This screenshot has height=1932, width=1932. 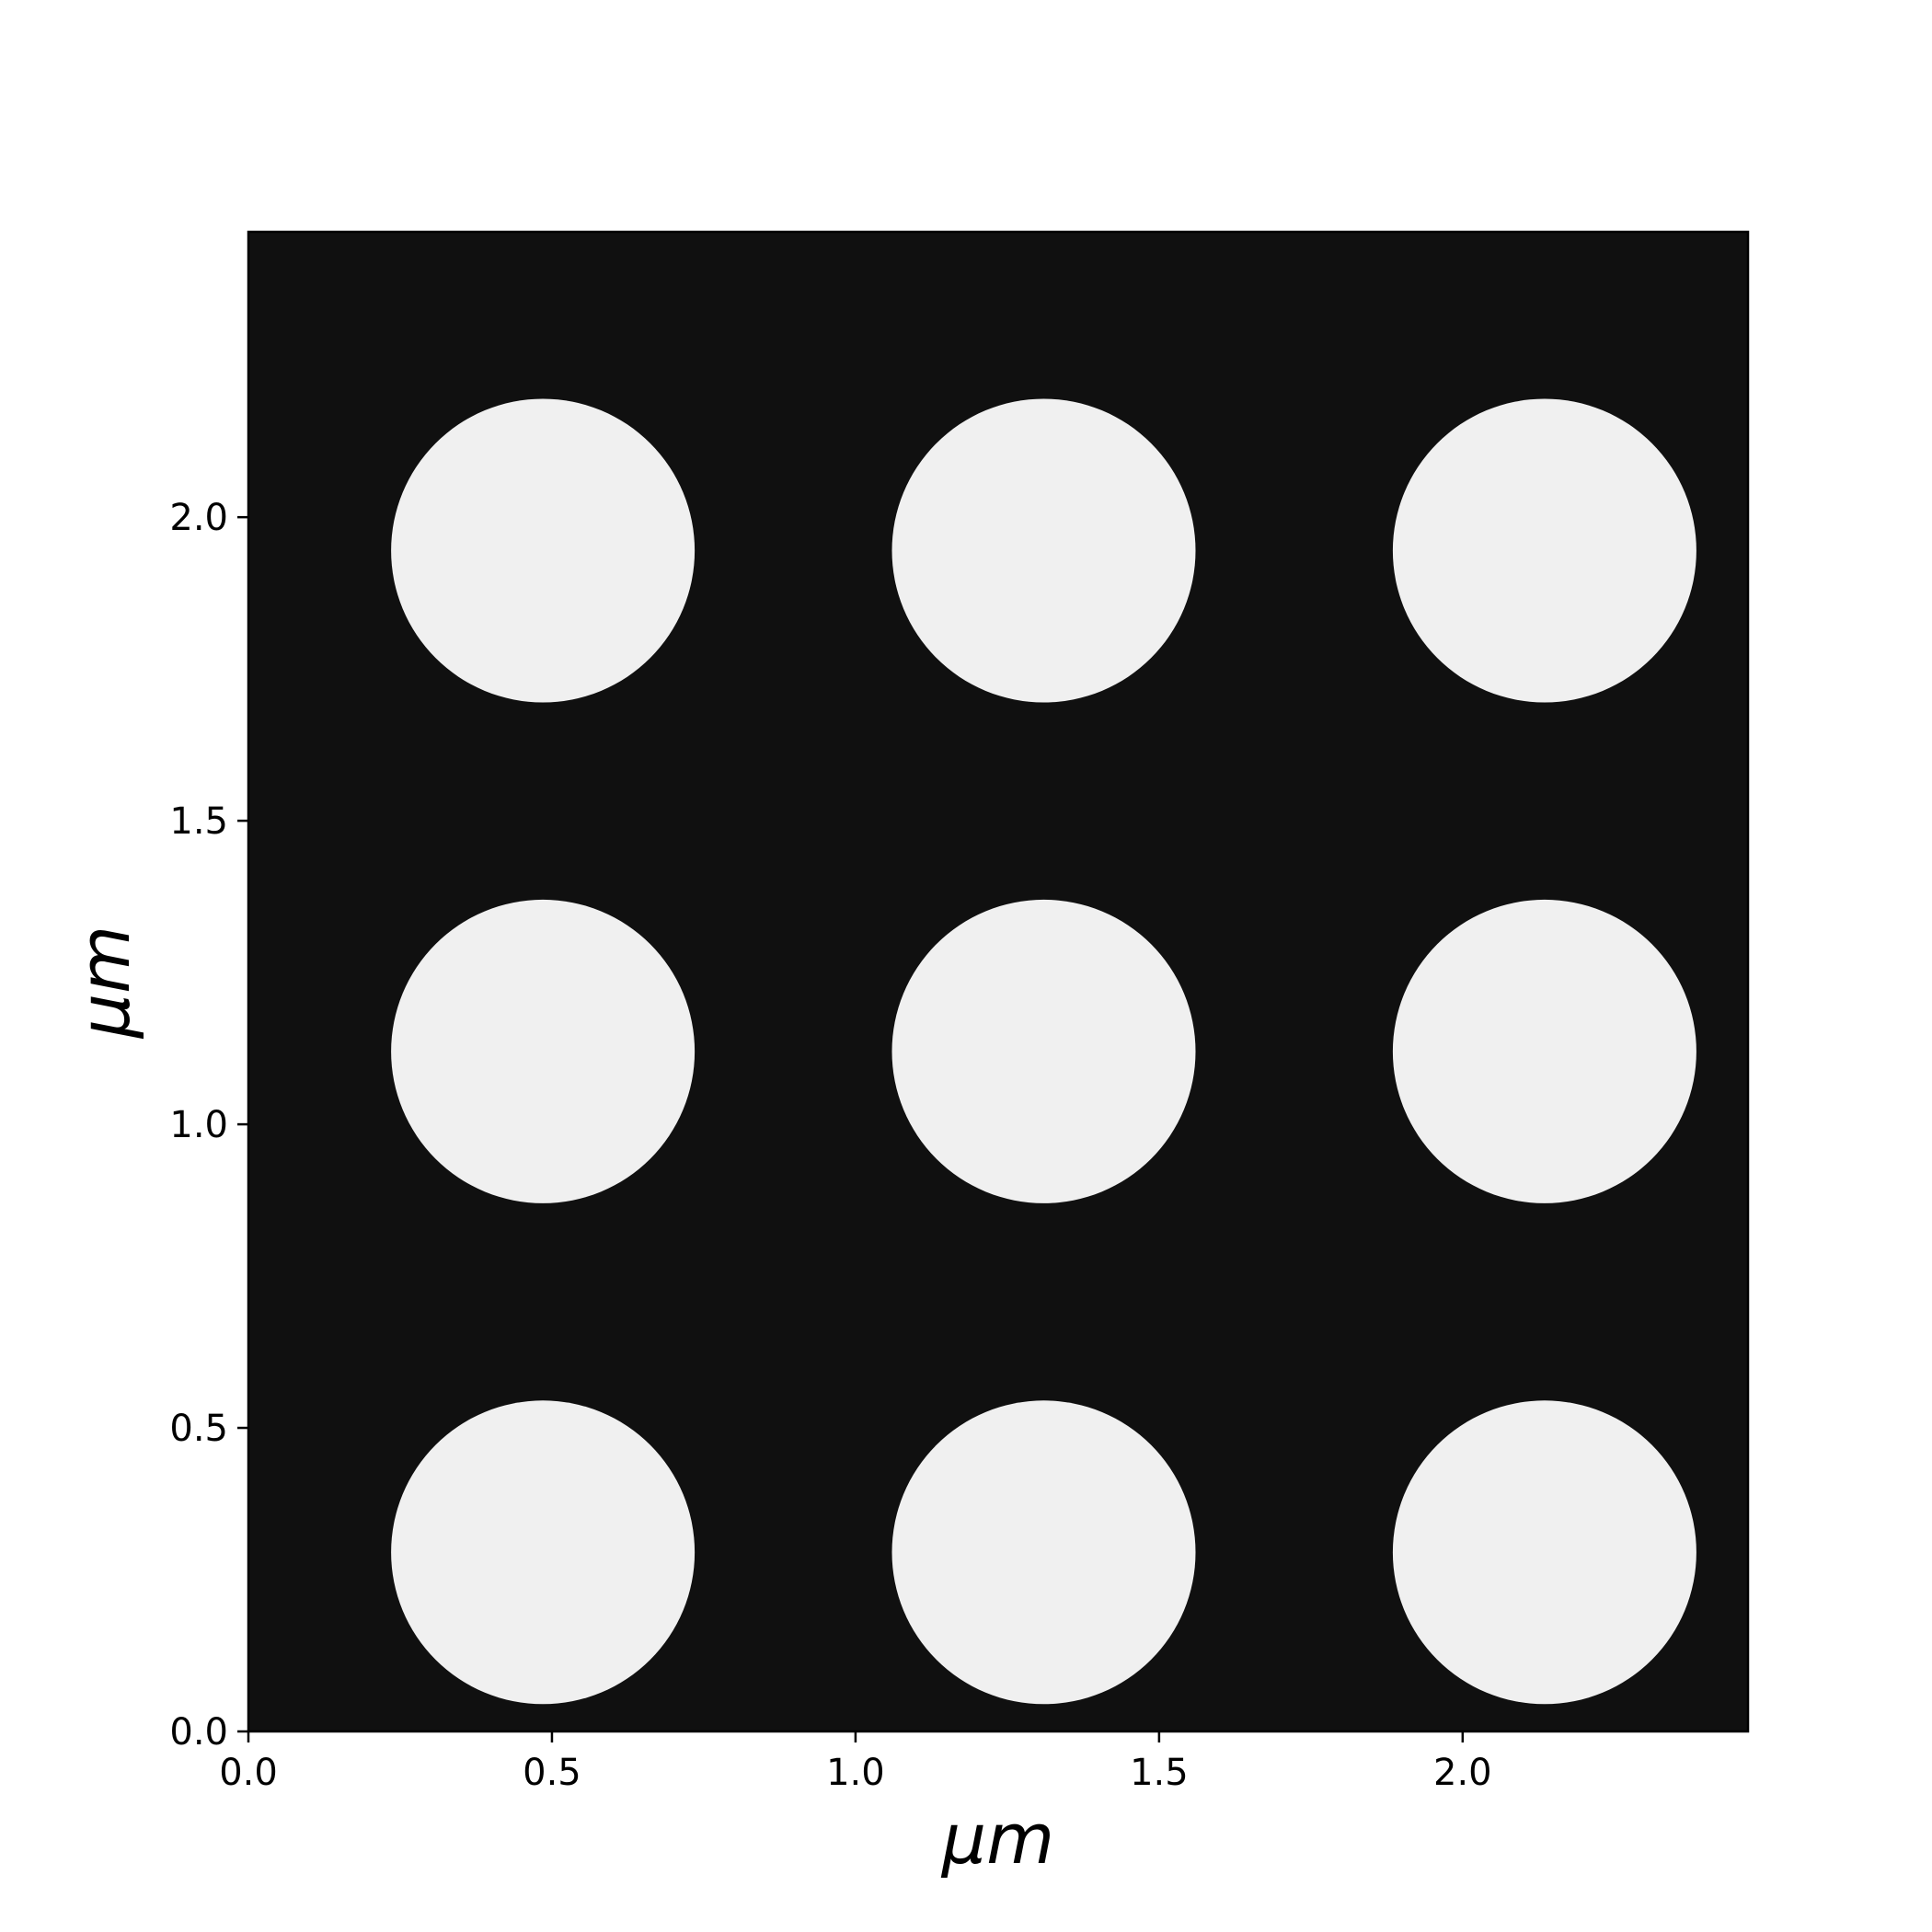 What do you see at coordinates (855, 1773) in the screenshot?
I see `x-tick-label: 1.0` at bounding box center [855, 1773].